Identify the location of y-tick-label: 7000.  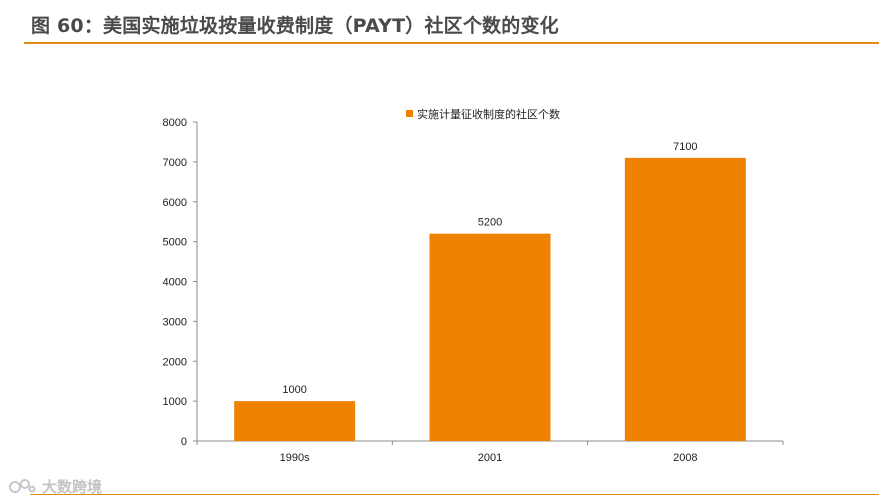
(175, 163).